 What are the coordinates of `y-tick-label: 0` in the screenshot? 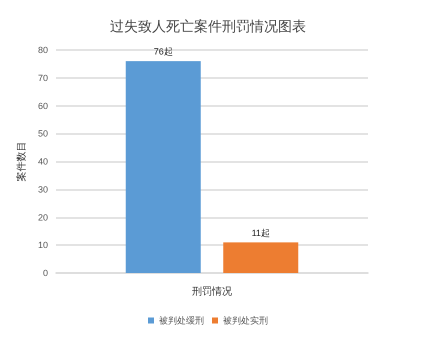 It's located at (45, 273).